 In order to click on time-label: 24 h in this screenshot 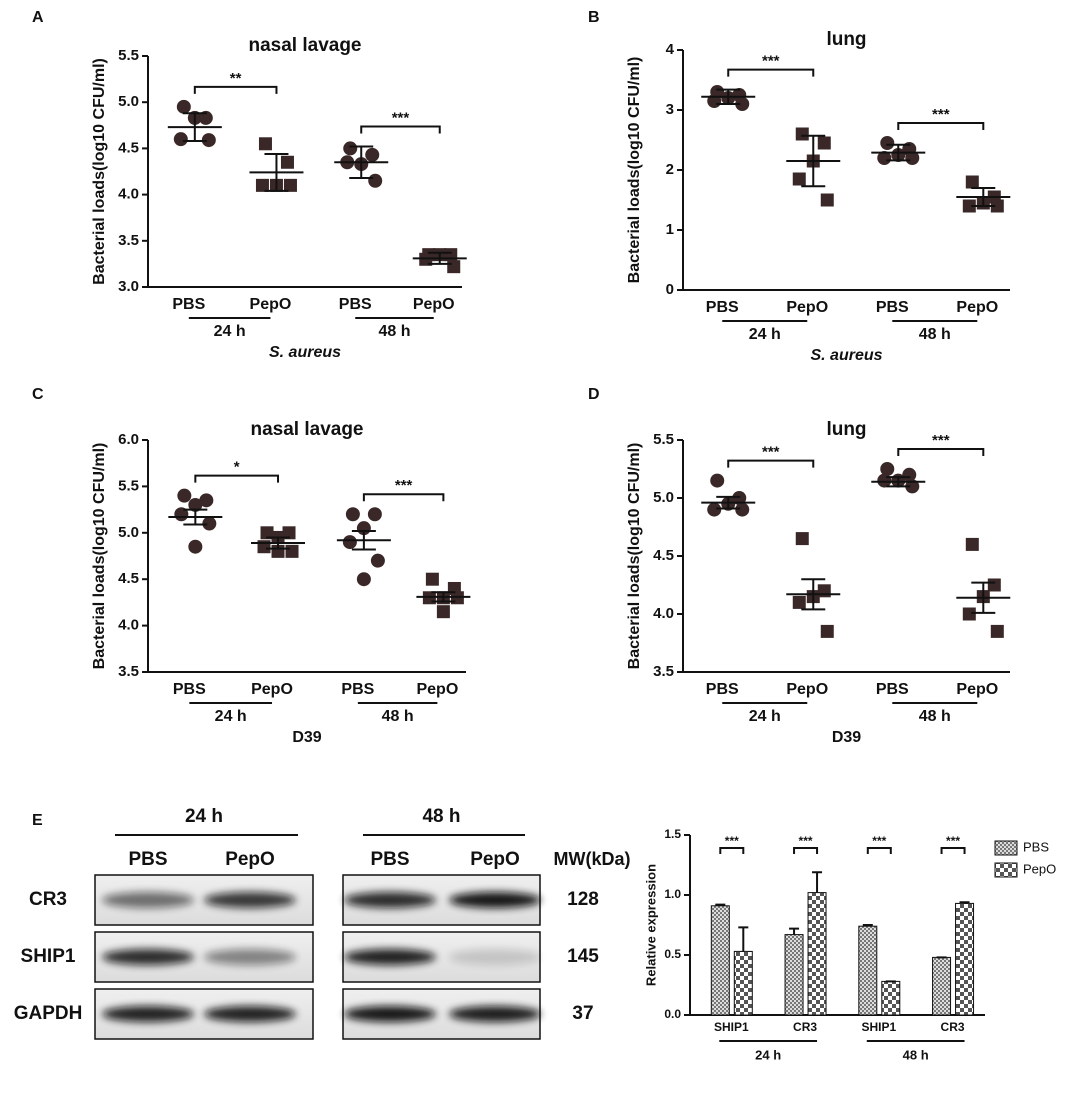, I will do `click(204, 816)`.